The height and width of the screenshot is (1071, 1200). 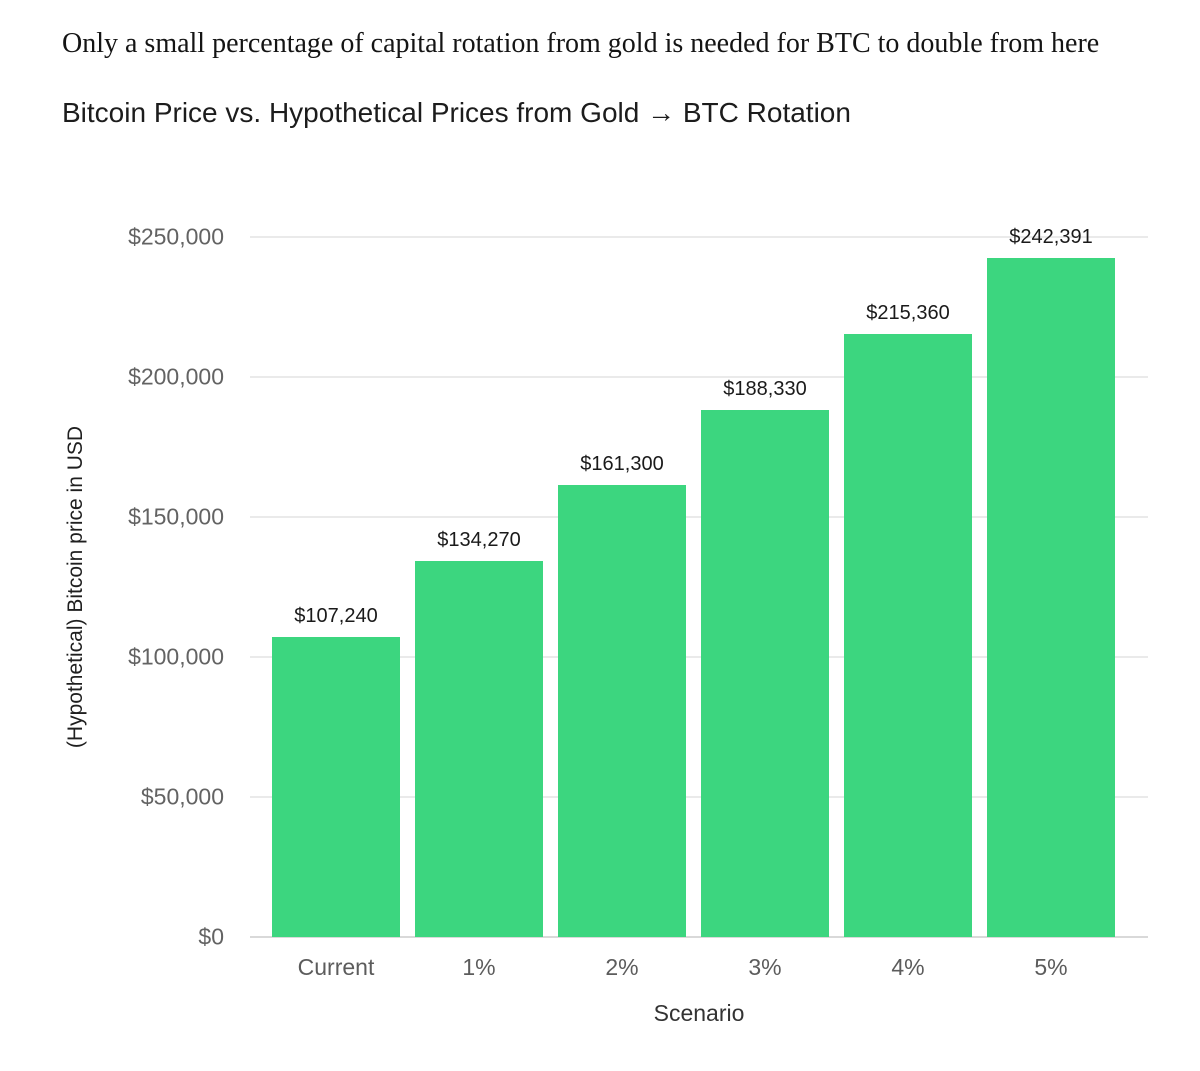 I want to click on x-tick-label: 5%, so click(x=1051, y=967).